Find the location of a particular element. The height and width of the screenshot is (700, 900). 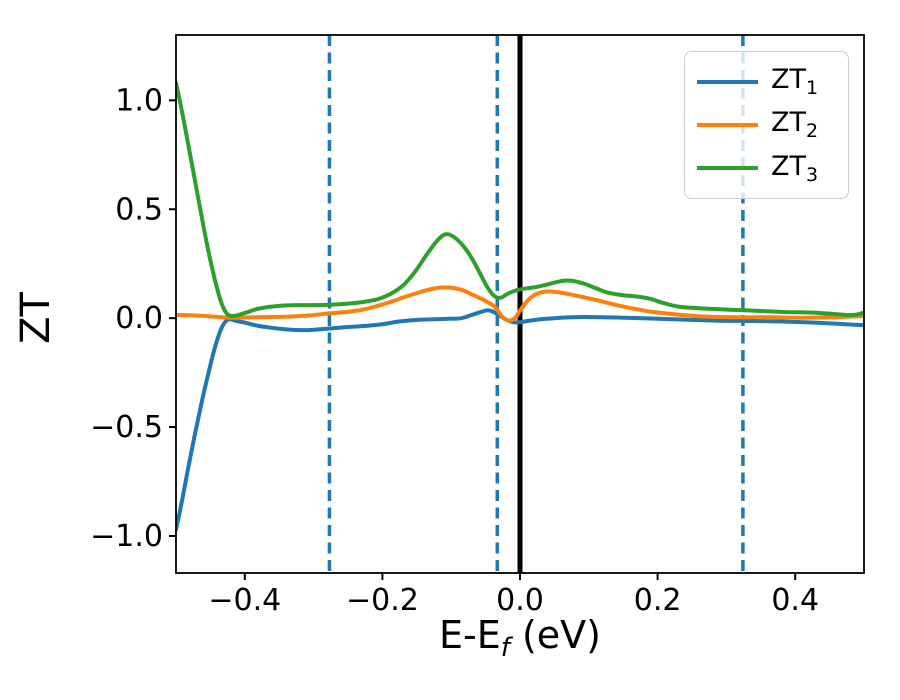

legend-item-zt2: ZT2 is located at coordinates (766, 124).